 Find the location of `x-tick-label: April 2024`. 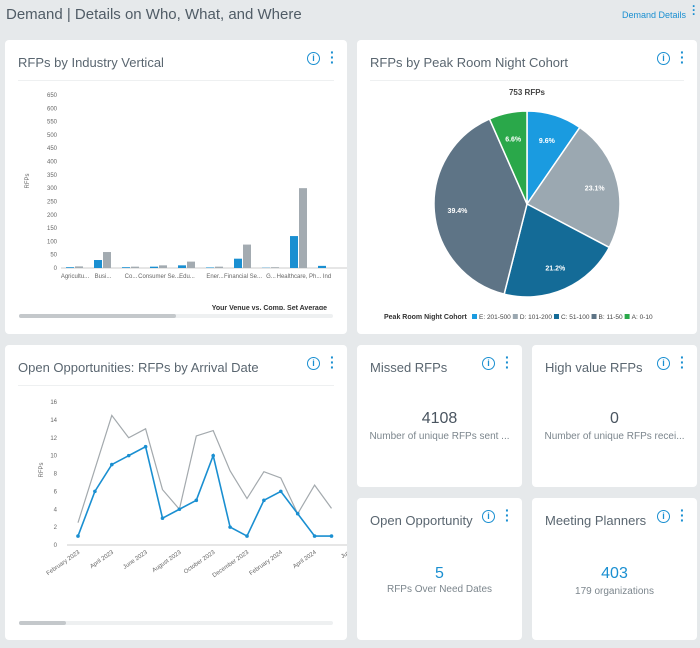

x-tick-label: April 2024 is located at coordinates (305, 559).